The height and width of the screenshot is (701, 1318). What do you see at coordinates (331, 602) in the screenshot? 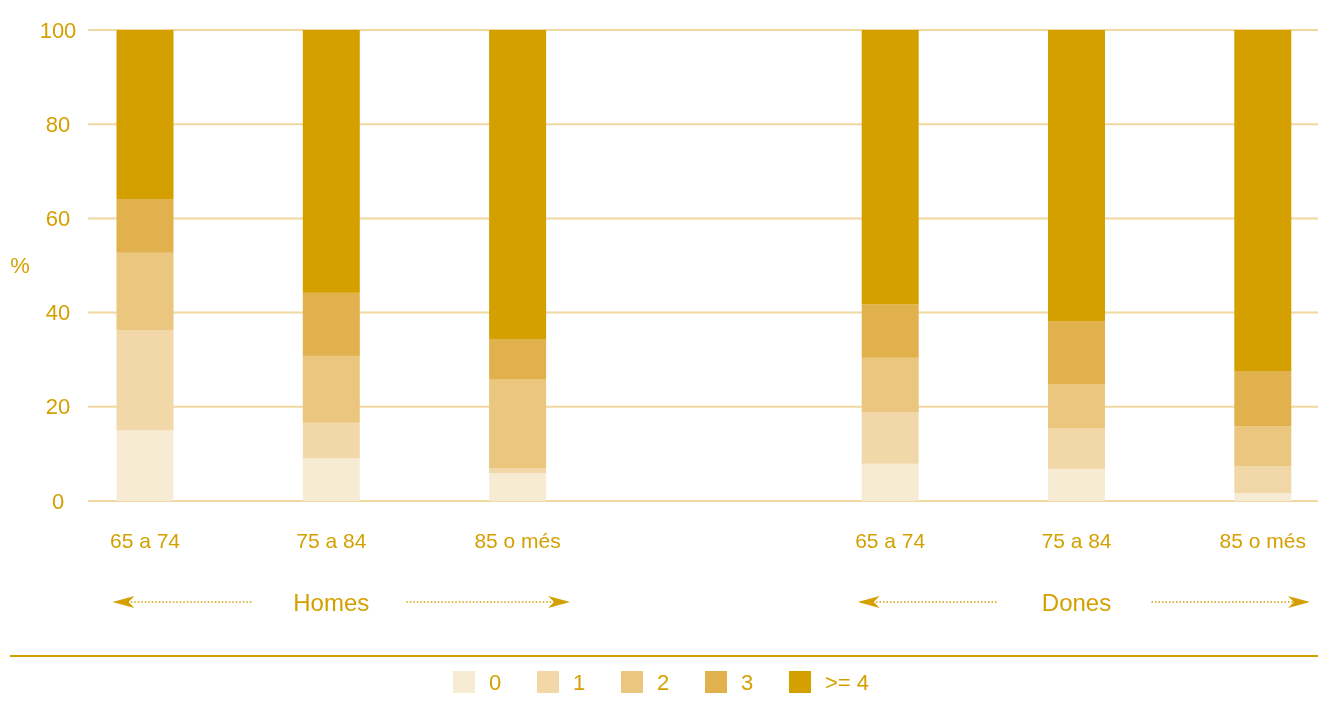
I see `text: Homes` at bounding box center [331, 602].